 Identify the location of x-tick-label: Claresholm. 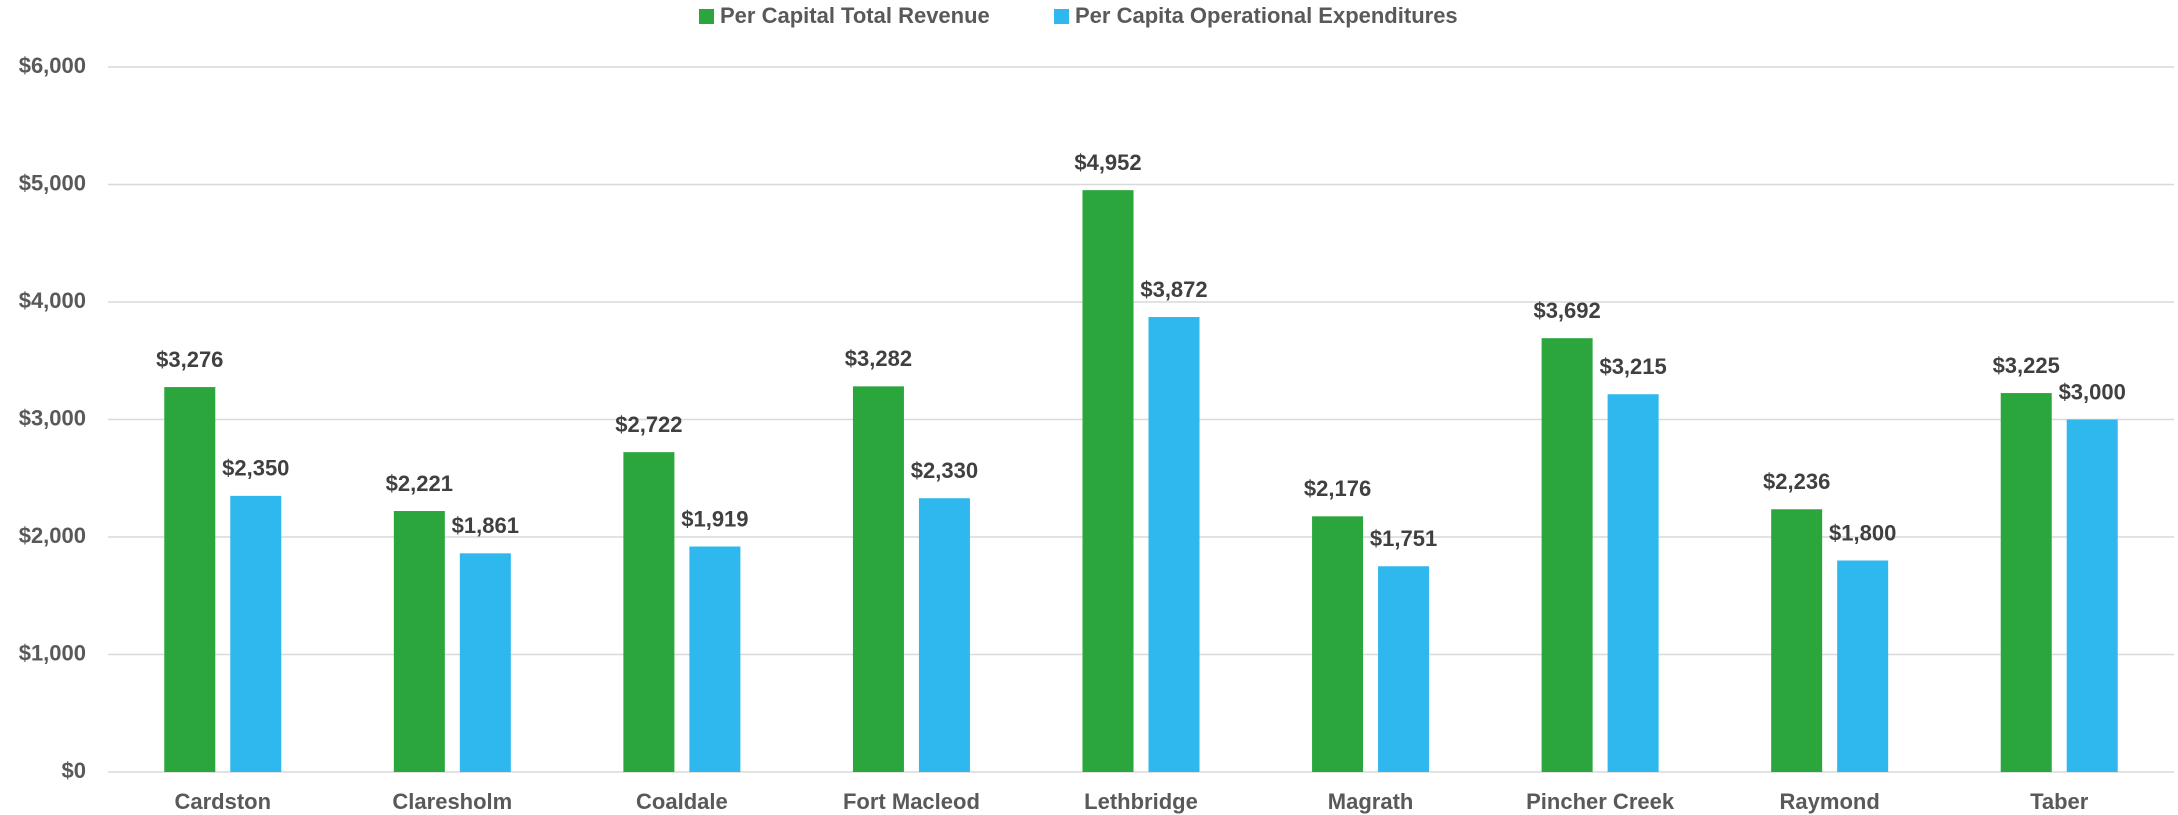
(452, 801).